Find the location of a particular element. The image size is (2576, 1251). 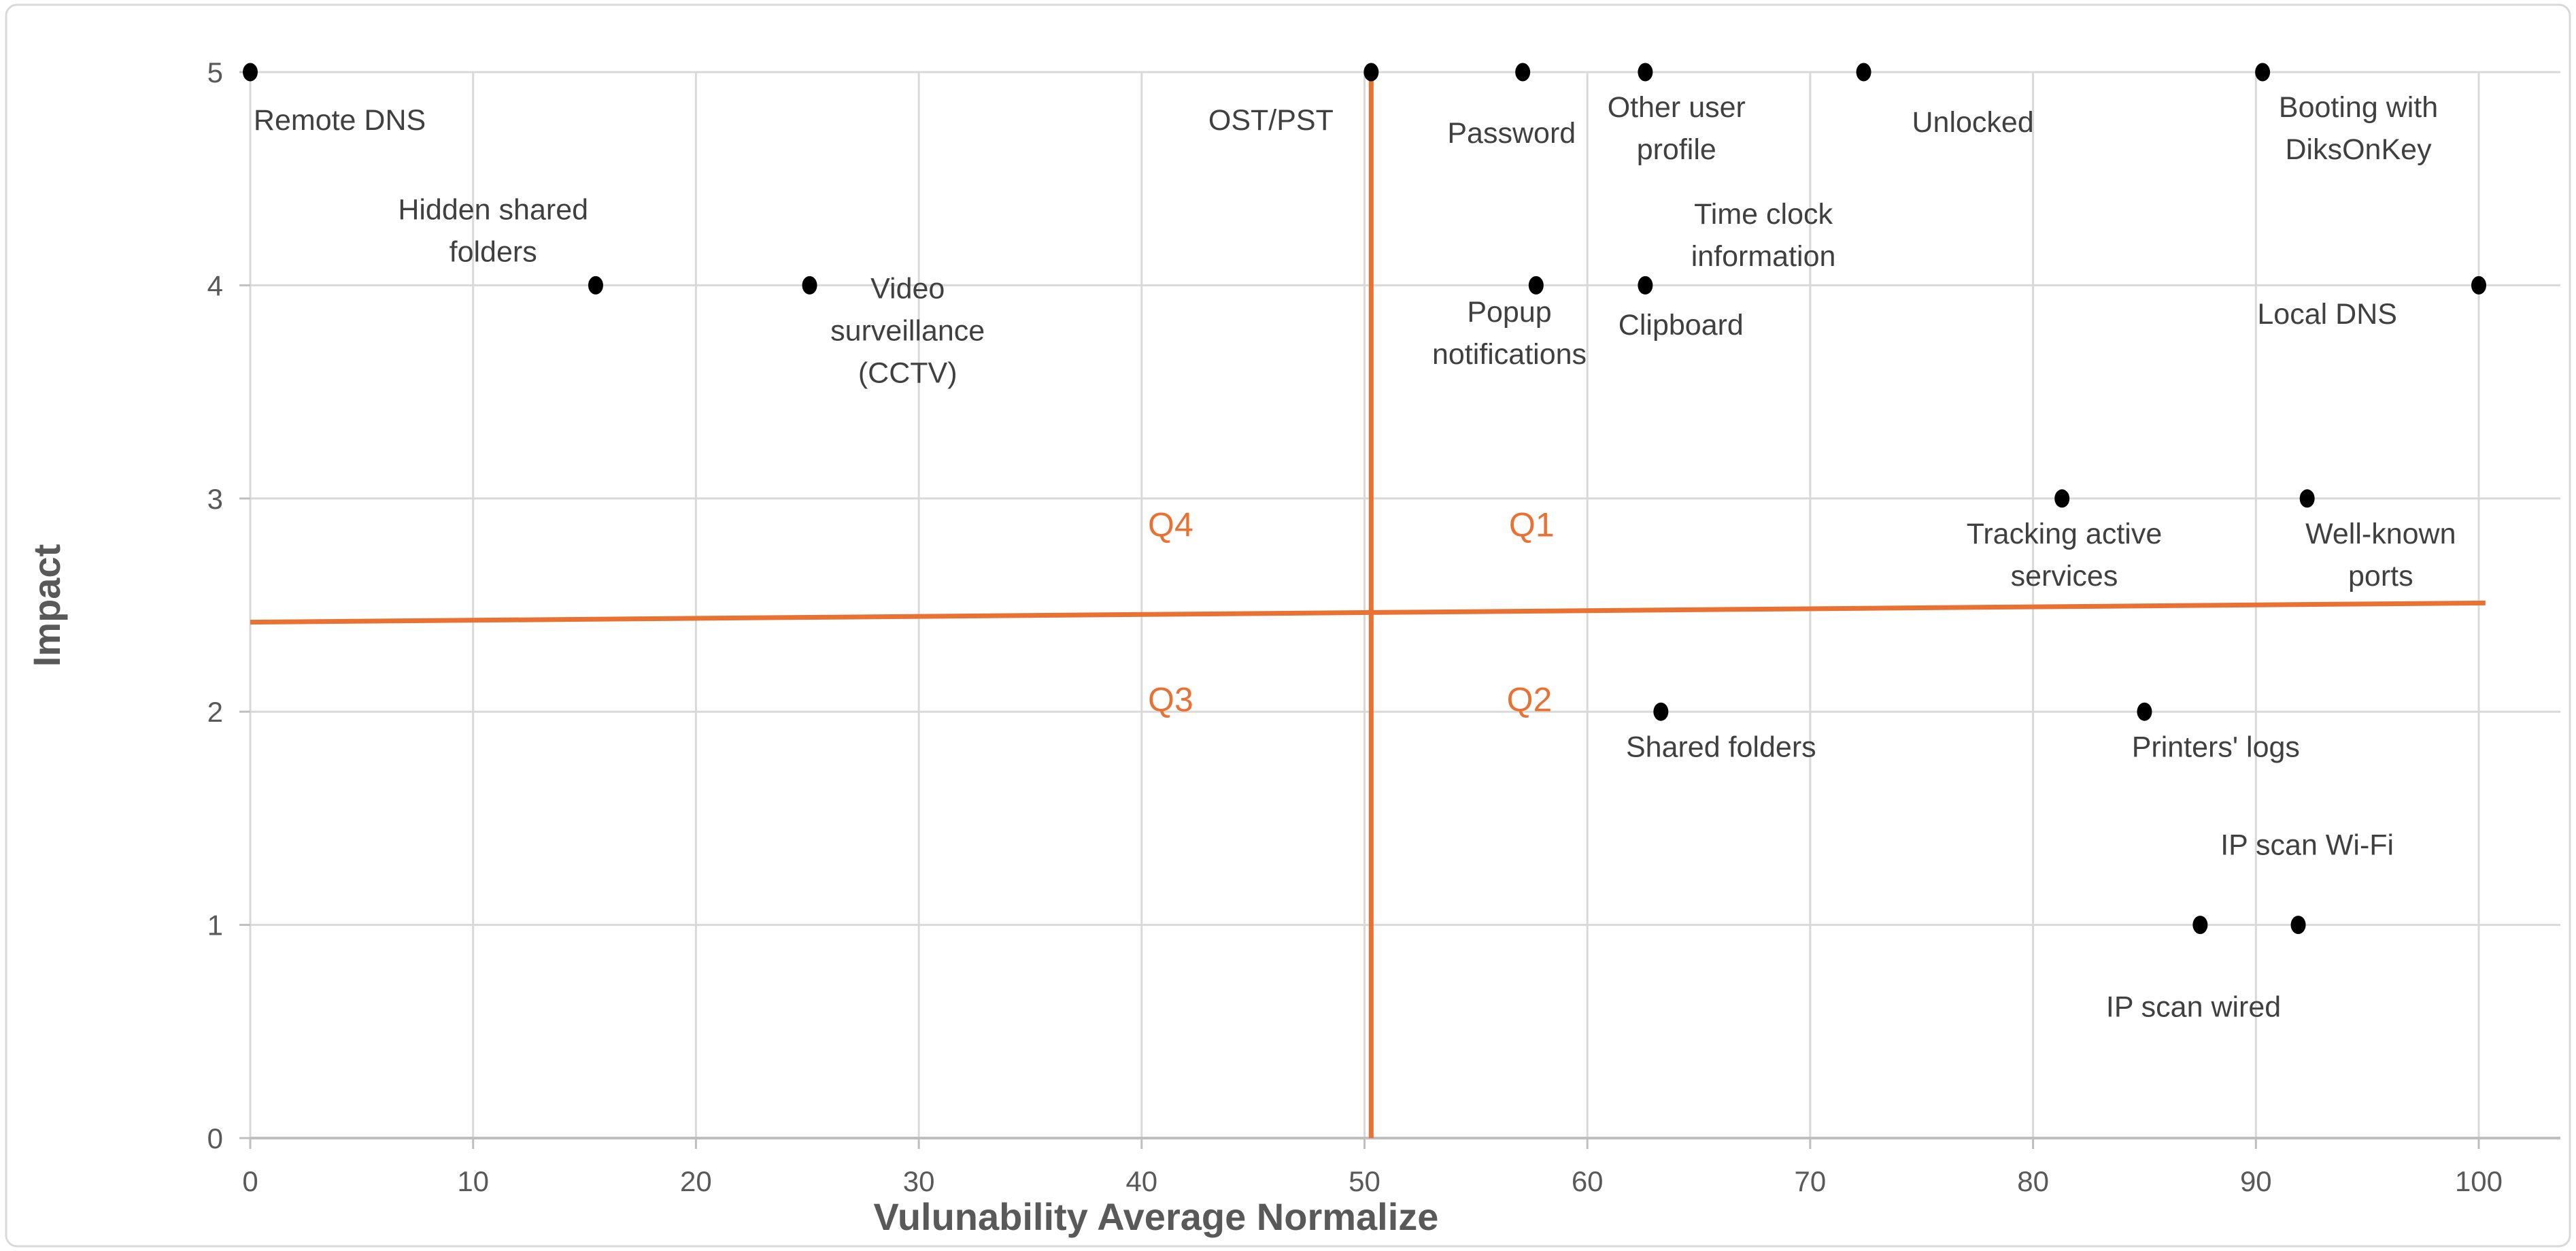

quadrant-label-q2: Q2 is located at coordinates (1530, 699).